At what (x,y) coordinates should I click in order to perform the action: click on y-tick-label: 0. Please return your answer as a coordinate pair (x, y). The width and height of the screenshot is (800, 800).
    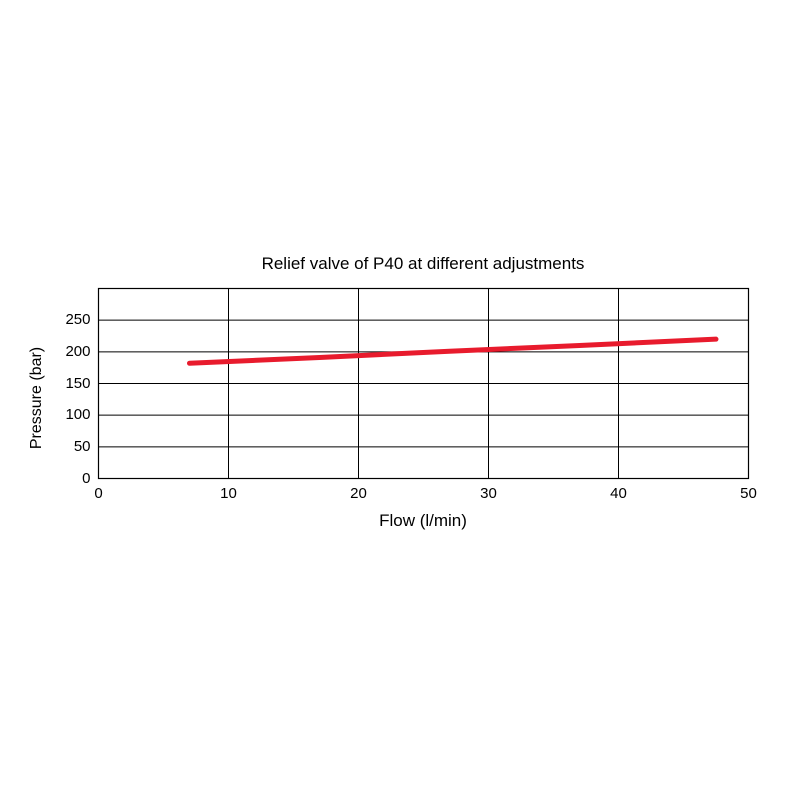
    Looking at the image, I should click on (86, 478).